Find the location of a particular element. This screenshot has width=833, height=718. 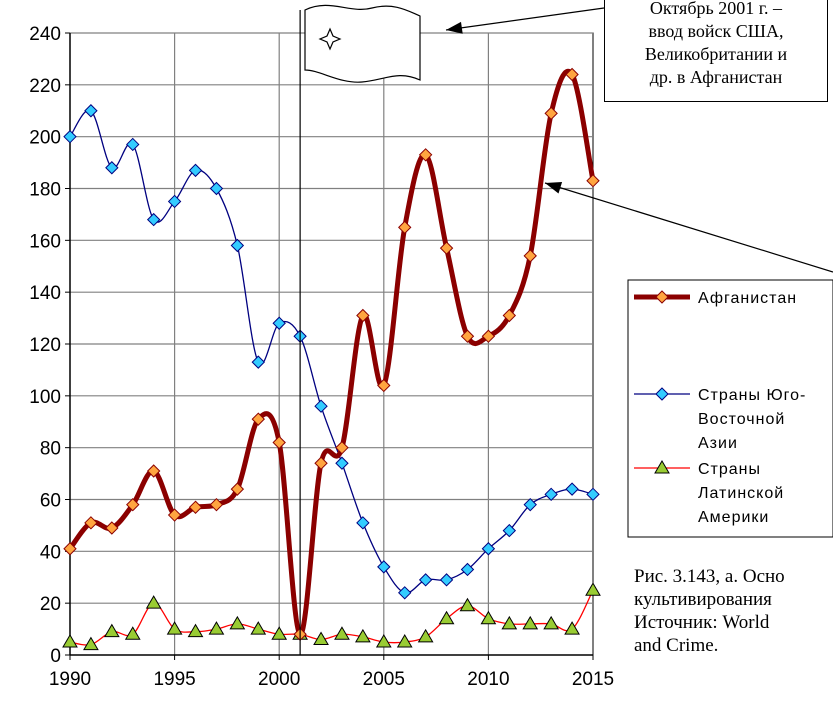

legend-frame is located at coordinates (730, 408).